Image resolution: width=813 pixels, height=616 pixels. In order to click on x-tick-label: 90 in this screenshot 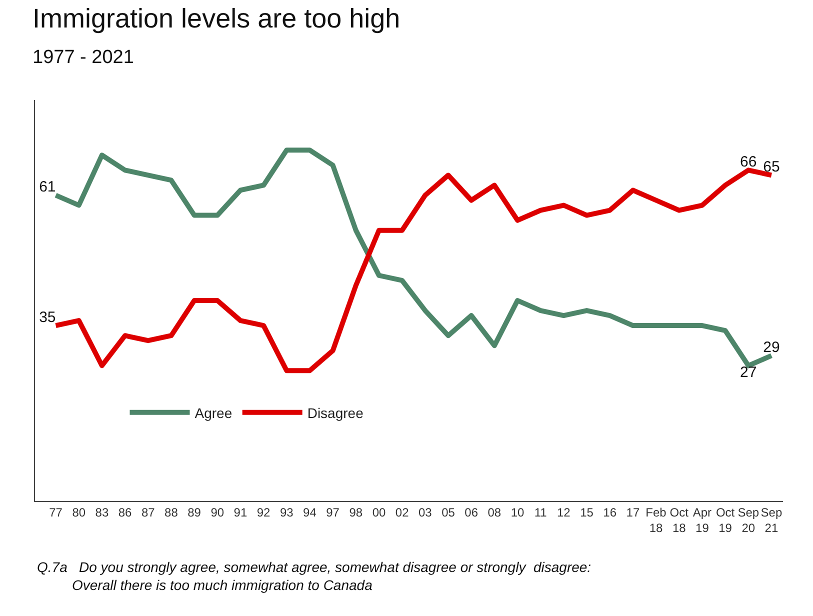, I will do `click(217, 512)`.